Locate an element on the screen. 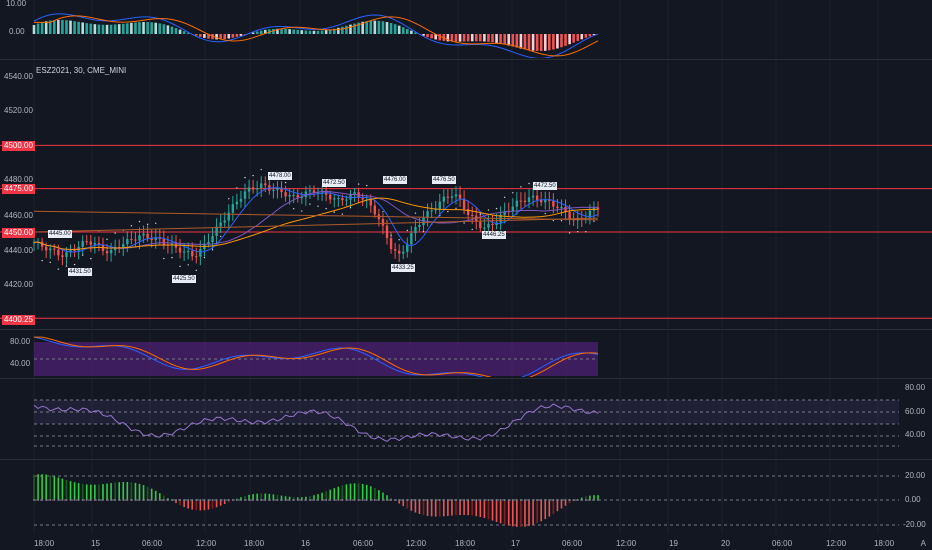  price-axis-label: 4480.00 is located at coordinates (18, 179).